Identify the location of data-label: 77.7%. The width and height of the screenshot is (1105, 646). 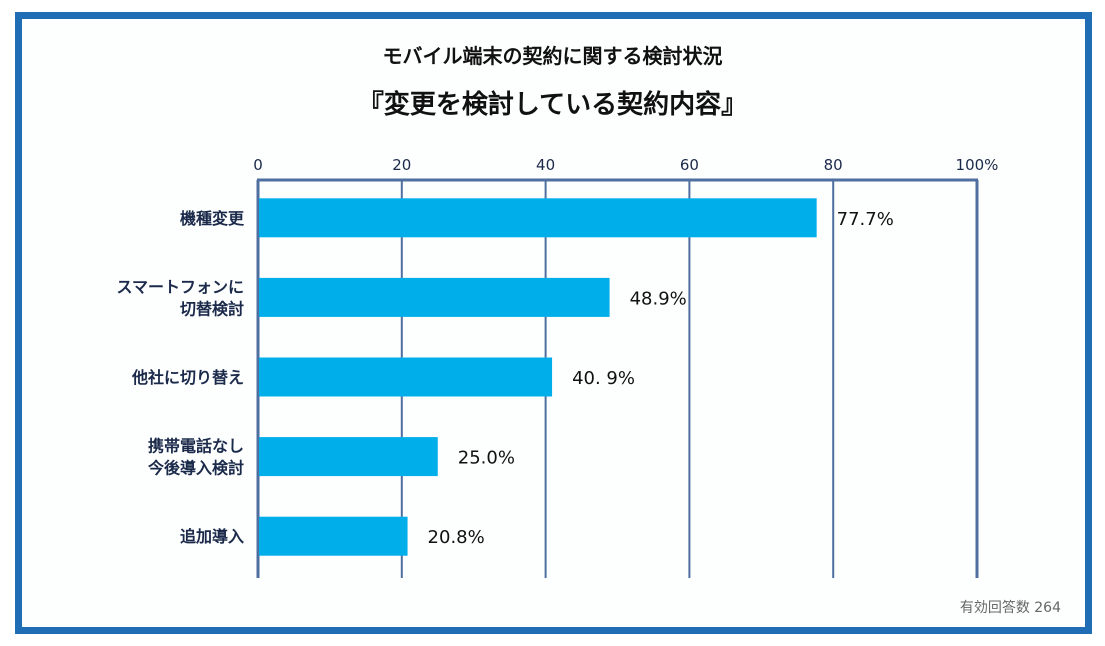
(865, 219).